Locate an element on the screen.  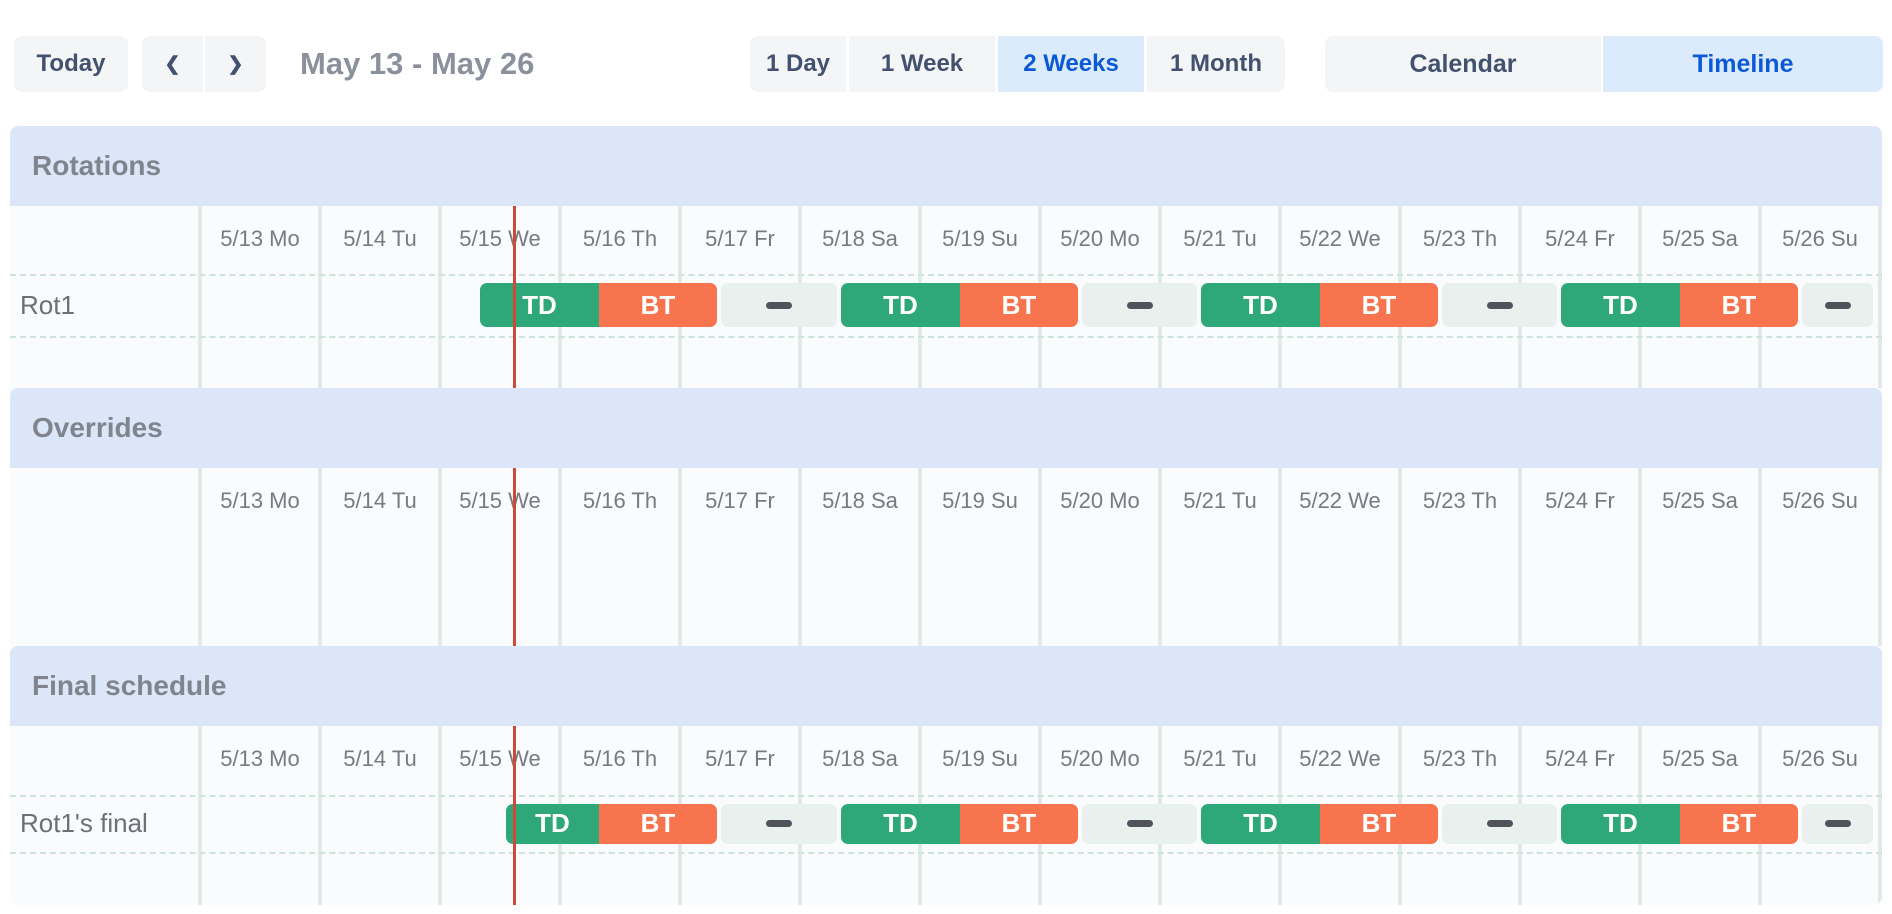
prev-button: ❮ is located at coordinates (172, 64).